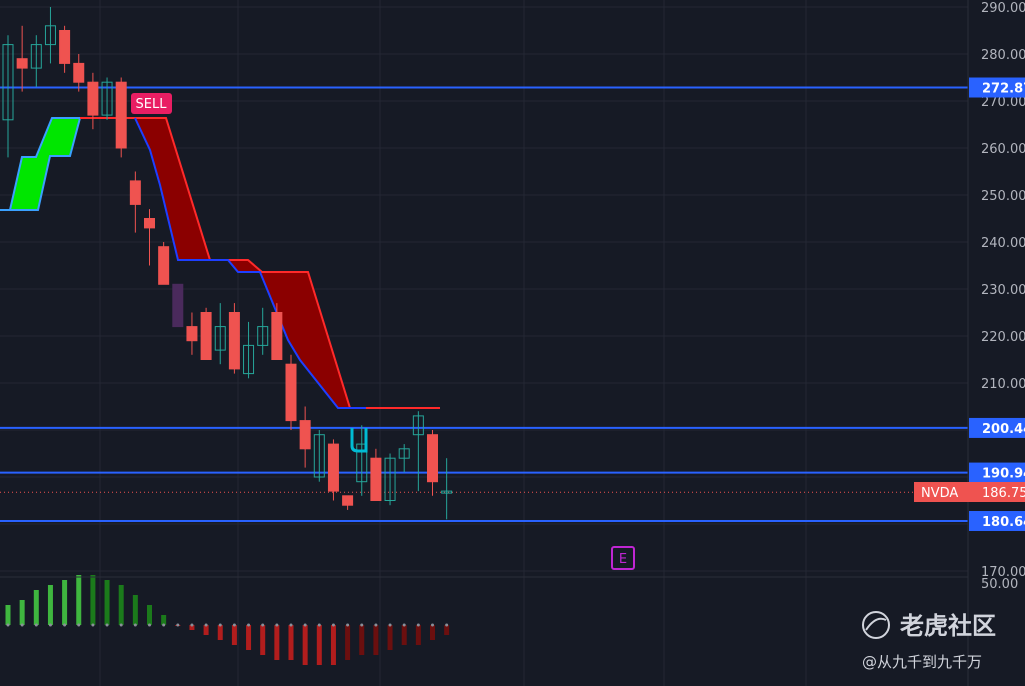 The width and height of the screenshot is (1025, 686). What do you see at coordinates (1003, 55) in the screenshot?
I see `price-tick-label: 280.00` at bounding box center [1003, 55].